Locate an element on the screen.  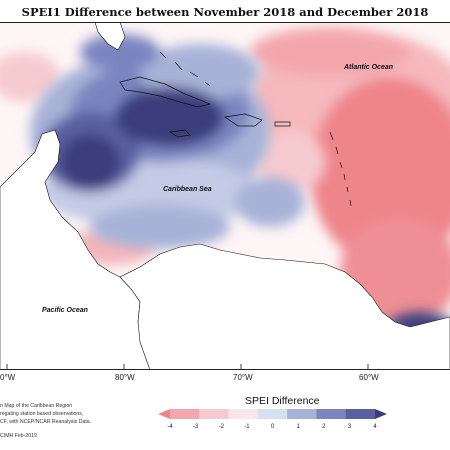
legend-tick-label: -1 is located at coordinates (247, 427).